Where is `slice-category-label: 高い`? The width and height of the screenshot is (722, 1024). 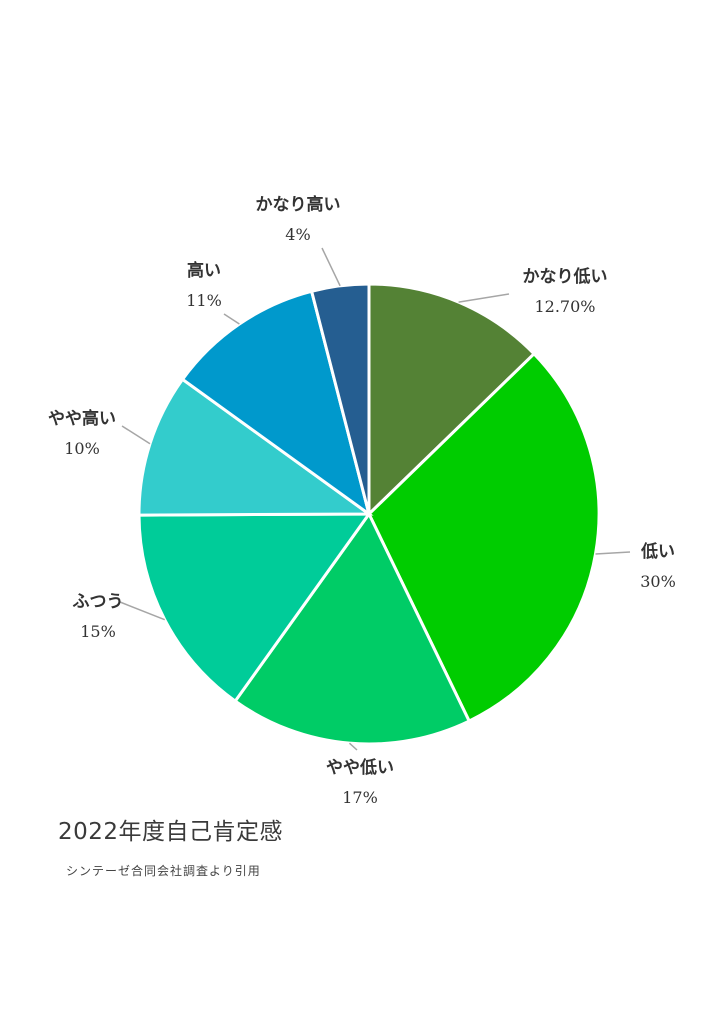
slice-category-label: 高い is located at coordinates (204, 270).